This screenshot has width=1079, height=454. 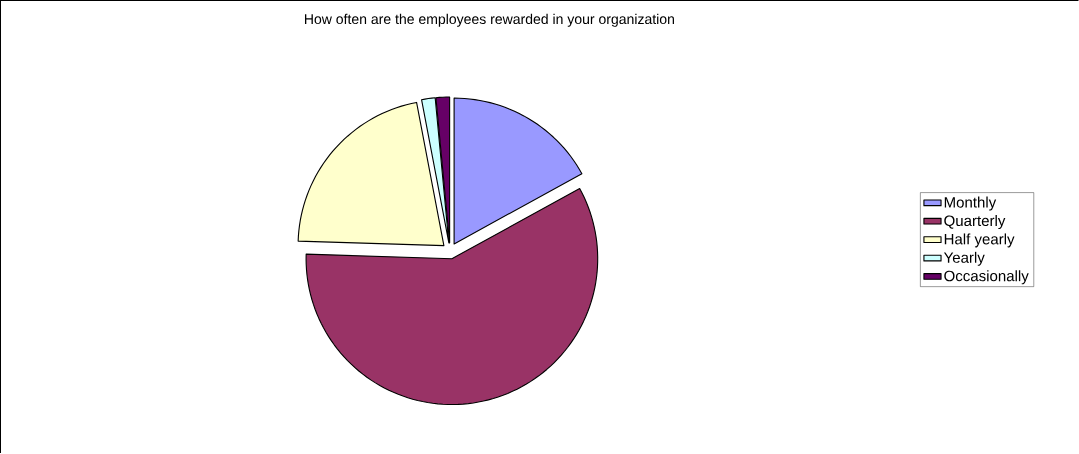 I want to click on legend-label: Half yearly, so click(x=979, y=240).